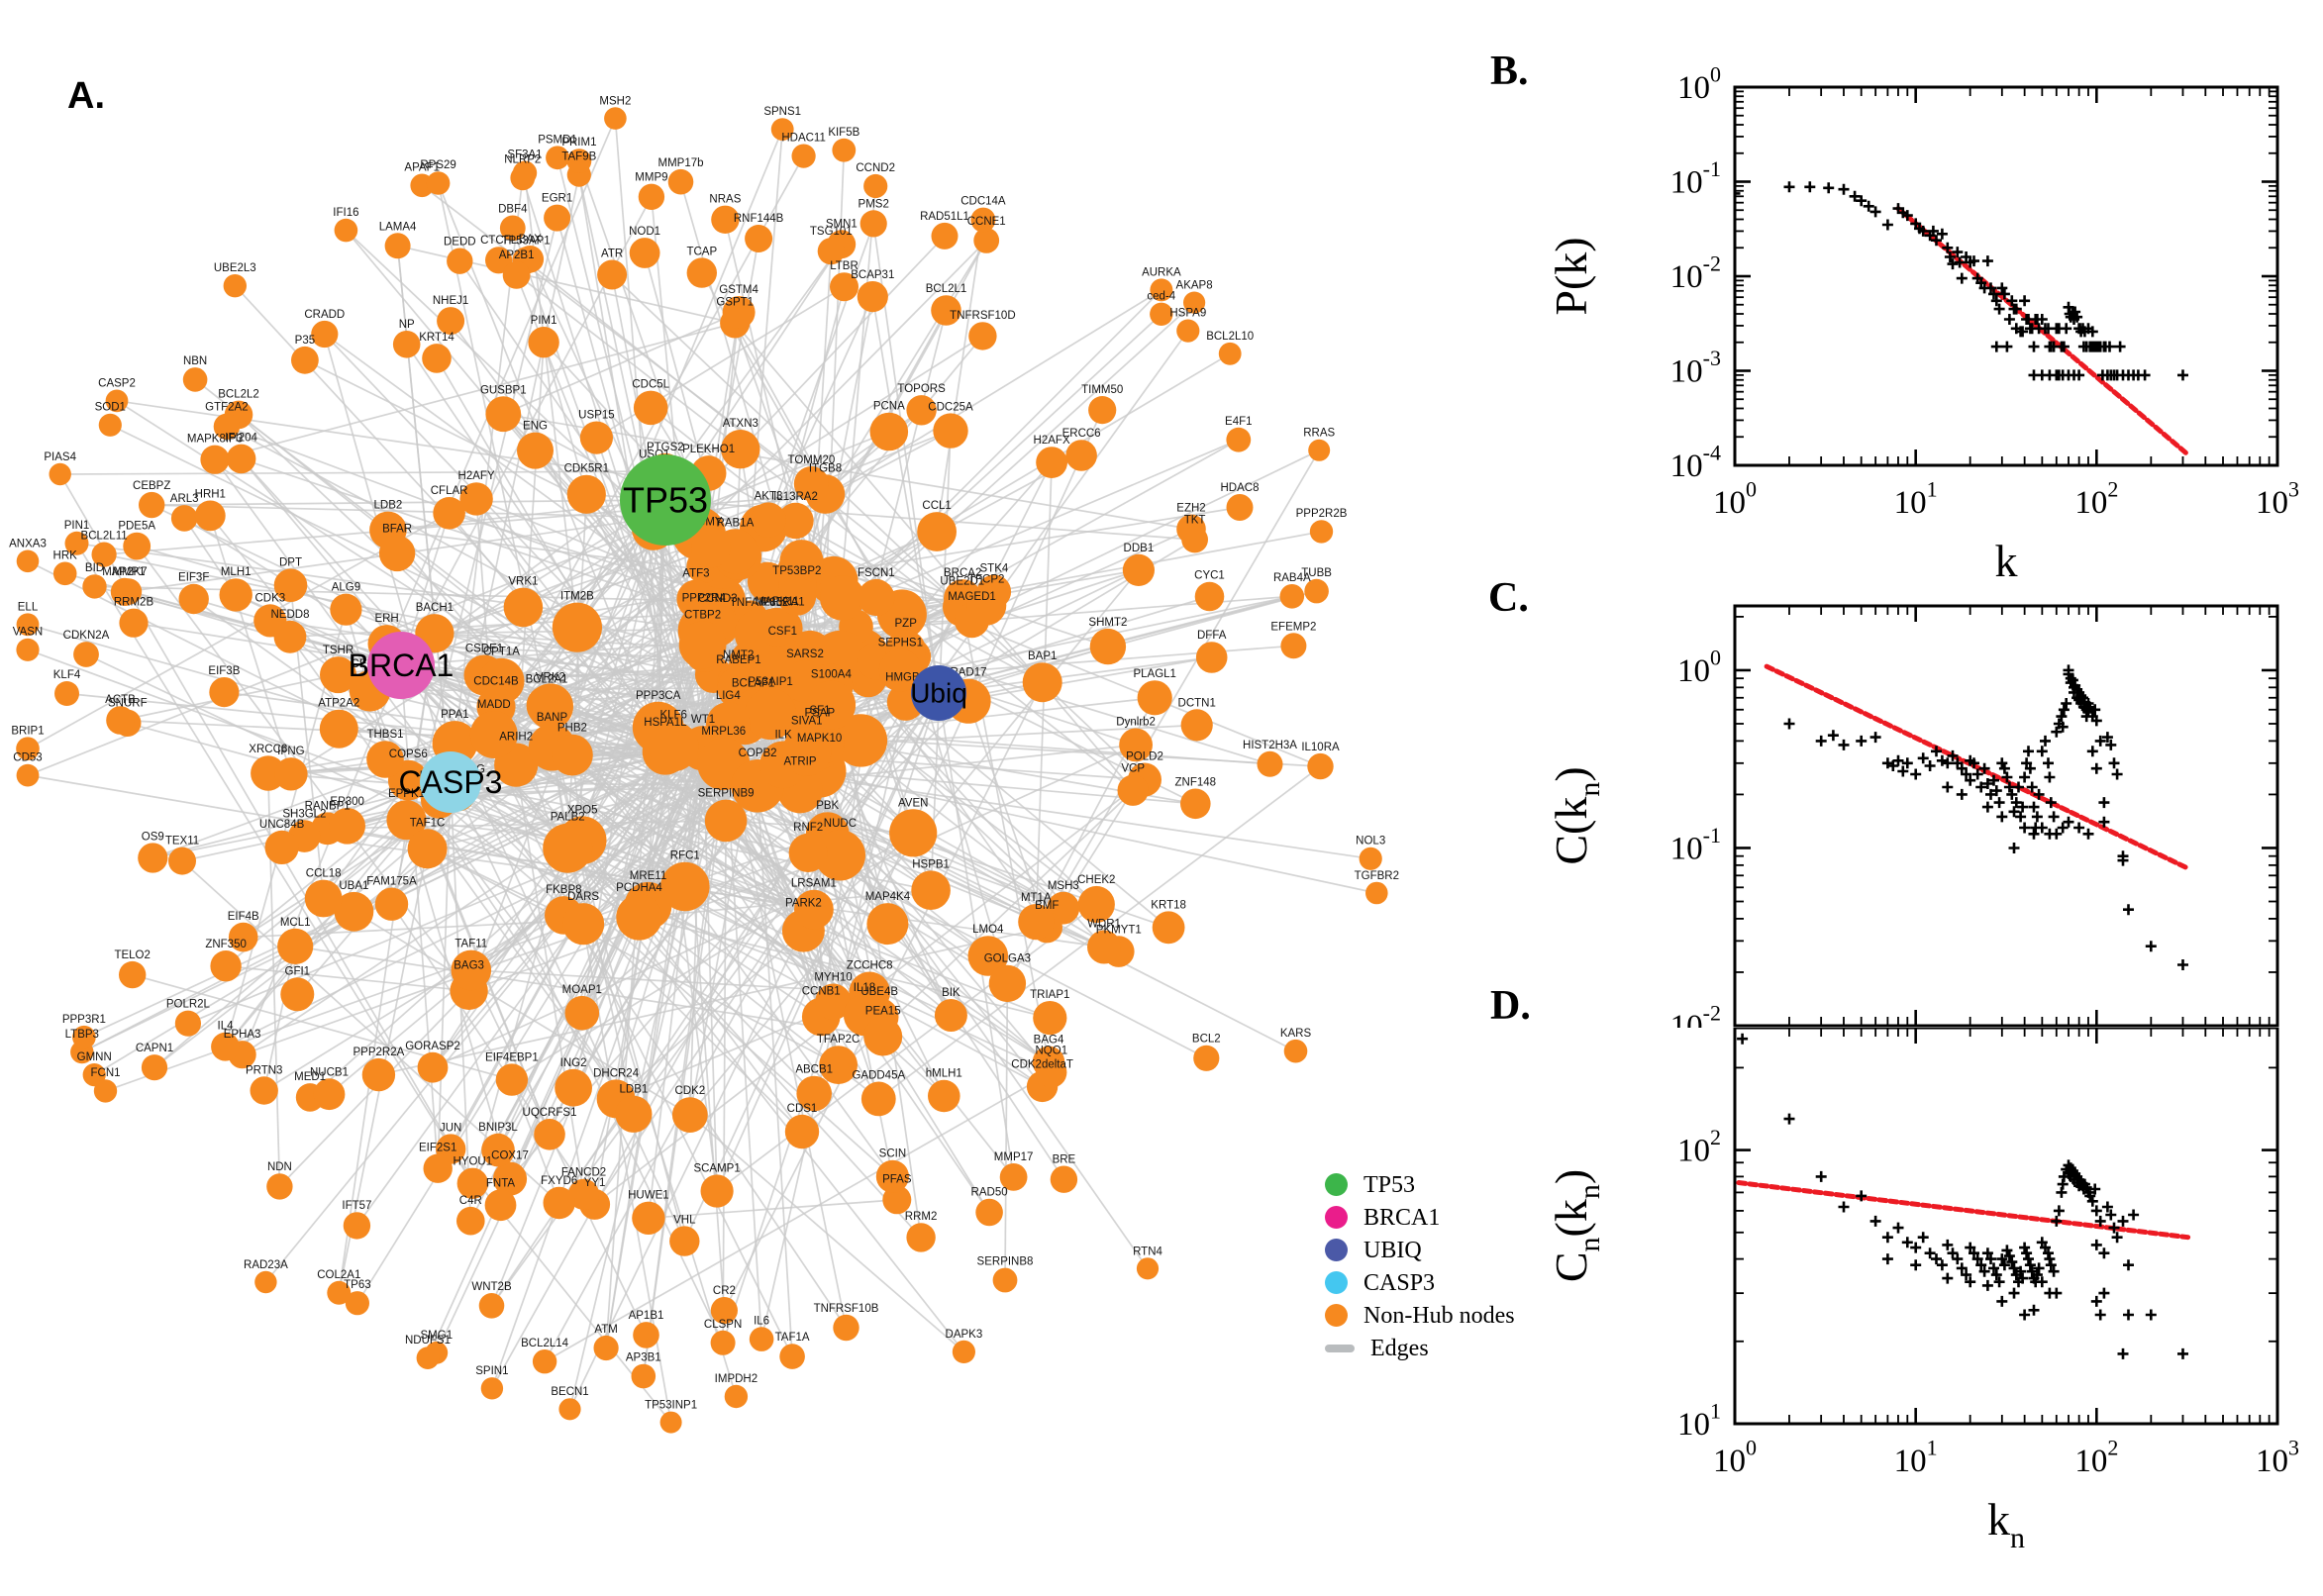  Describe the element at coordinates (770, 682) in the screenshot. I see `network-node-label: P53AIP1` at that location.